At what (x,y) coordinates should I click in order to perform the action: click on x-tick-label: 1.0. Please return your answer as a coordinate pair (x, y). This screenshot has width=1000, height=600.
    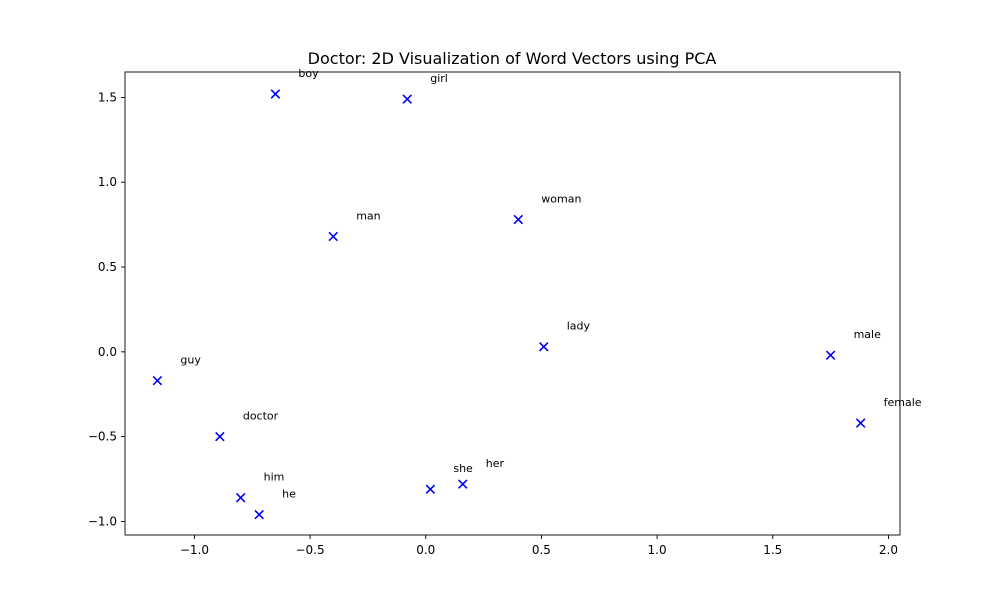
    Looking at the image, I should click on (657, 550).